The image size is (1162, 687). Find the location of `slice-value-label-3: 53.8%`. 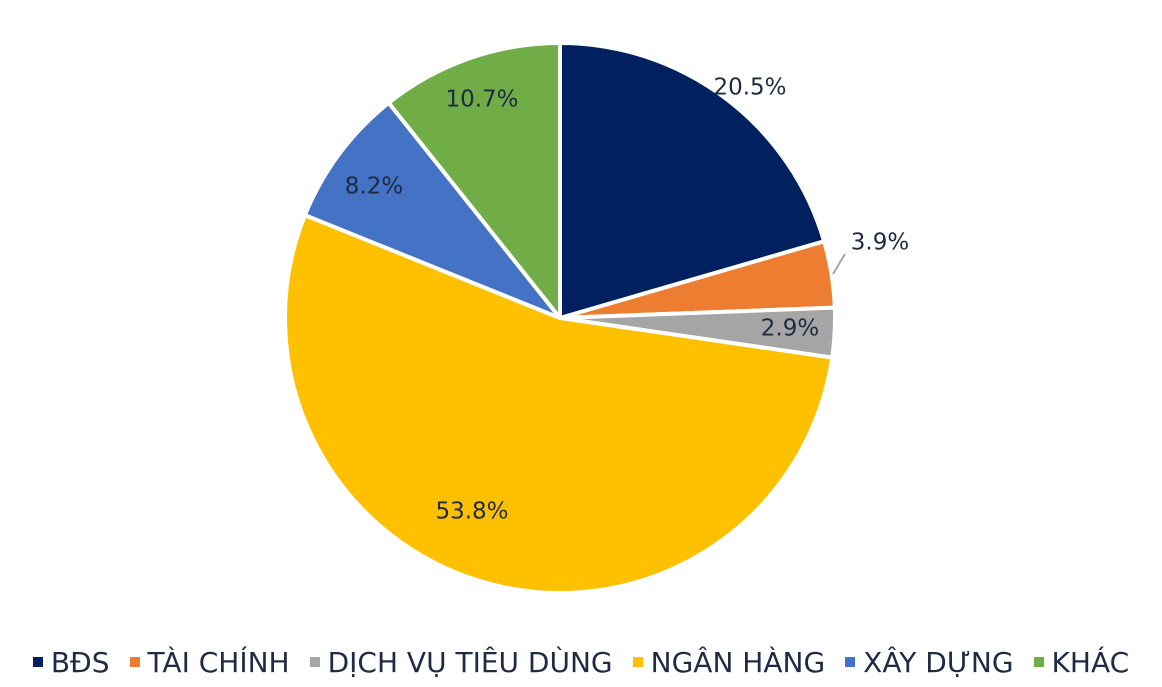

slice-value-label-3: 53.8% is located at coordinates (471, 512).